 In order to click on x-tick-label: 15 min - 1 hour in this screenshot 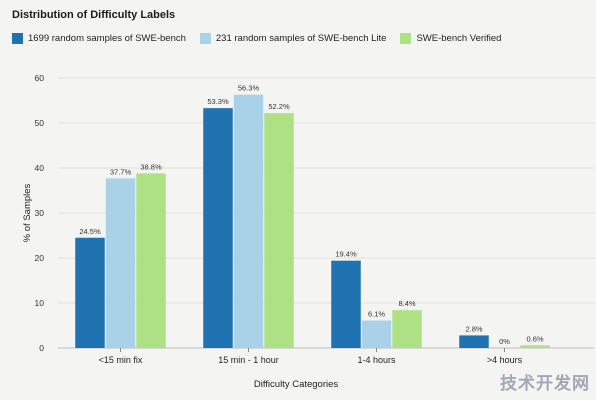, I will do `click(248, 360)`.